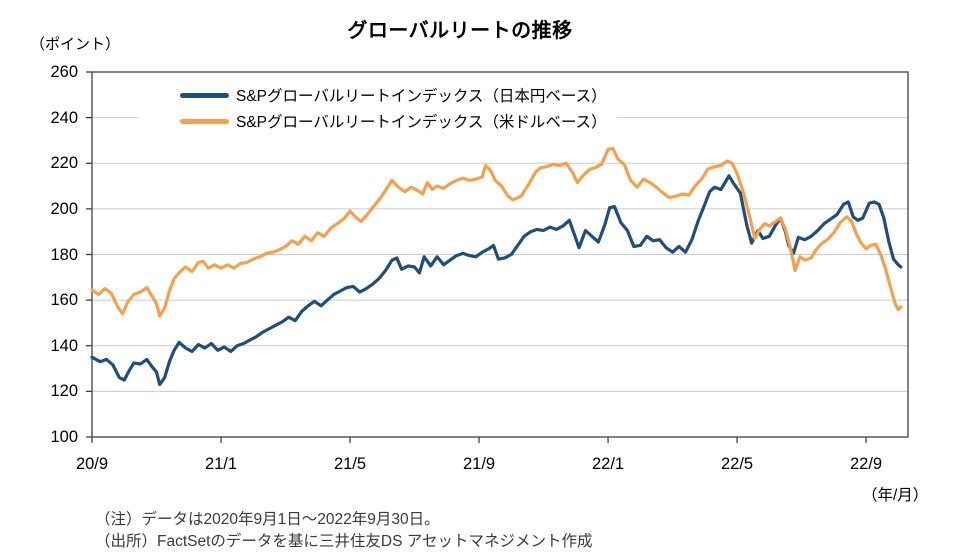  I want to click on y-tick-label: 120, so click(64, 391).